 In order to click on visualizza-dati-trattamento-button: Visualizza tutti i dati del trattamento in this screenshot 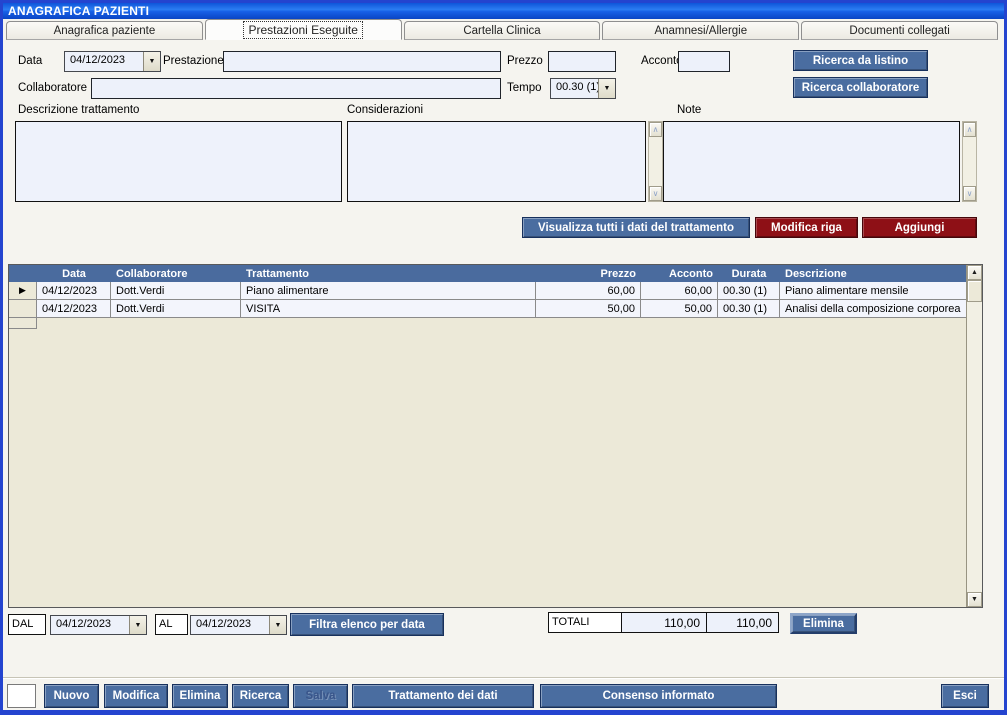, I will do `click(636, 227)`.